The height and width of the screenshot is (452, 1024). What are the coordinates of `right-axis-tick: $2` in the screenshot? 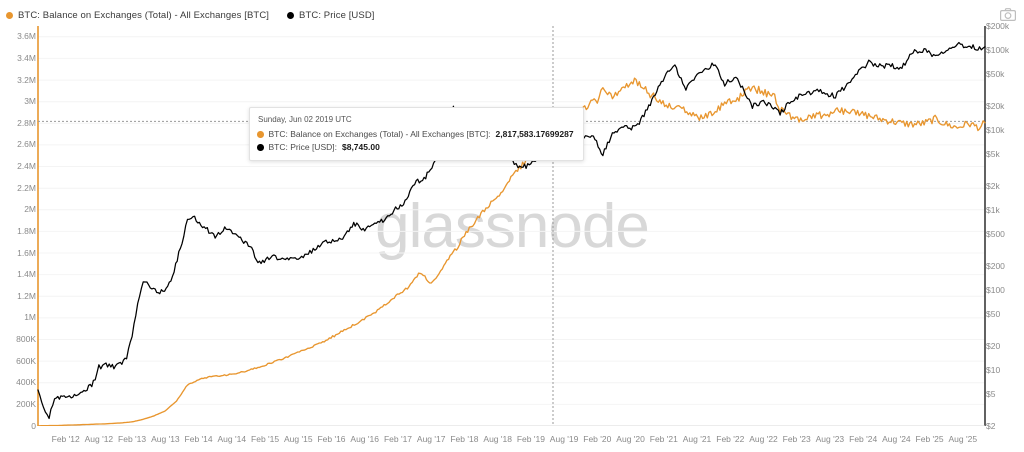 It's located at (991, 425).